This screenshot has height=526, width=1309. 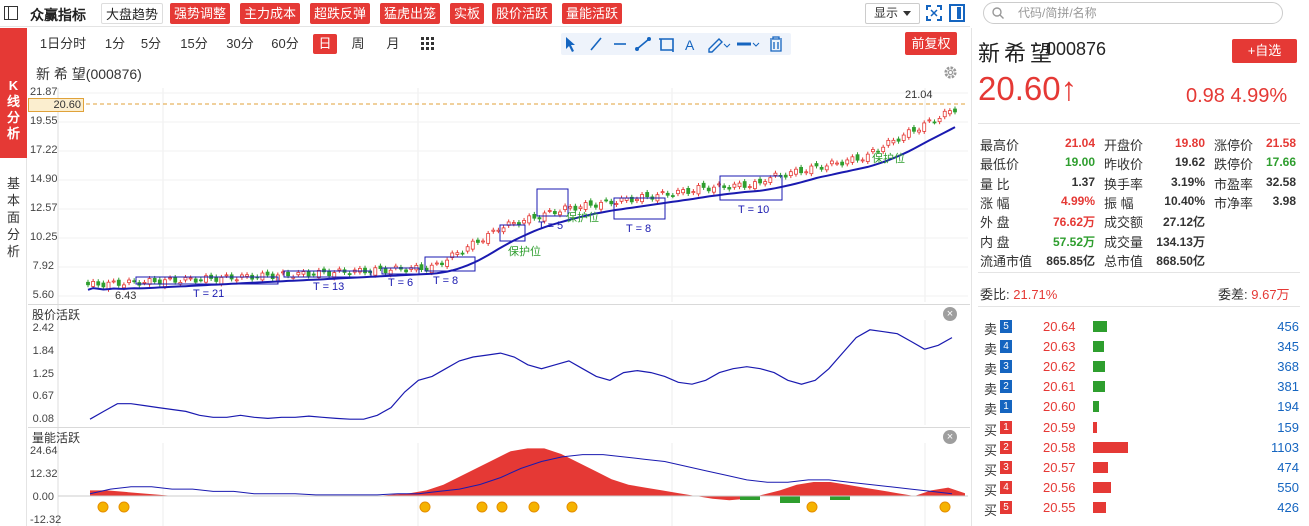 What do you see at coordinates (151, 43) in the screenshot?
I see `period-5min: 5分` at bounding box center [151, 43].